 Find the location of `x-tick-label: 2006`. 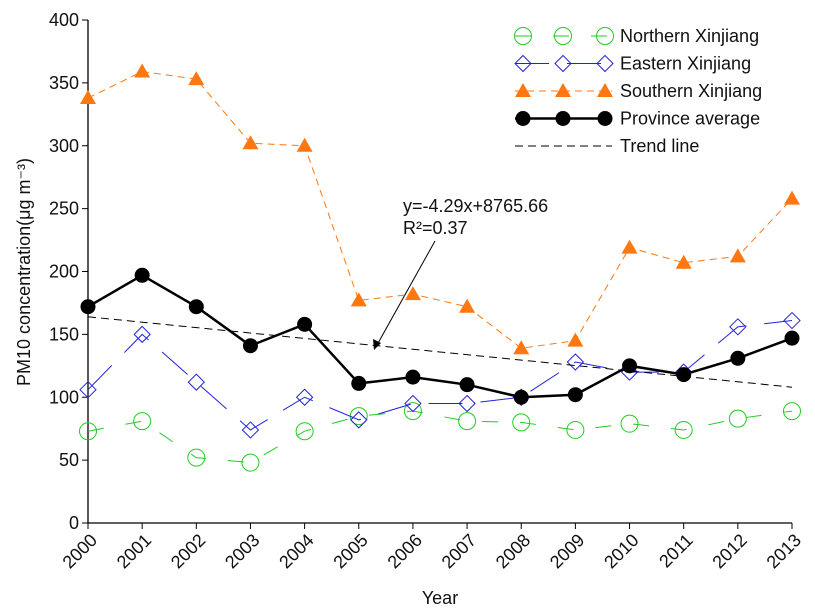

x-tick-label: 2006 is located at coordinates (405, 551).